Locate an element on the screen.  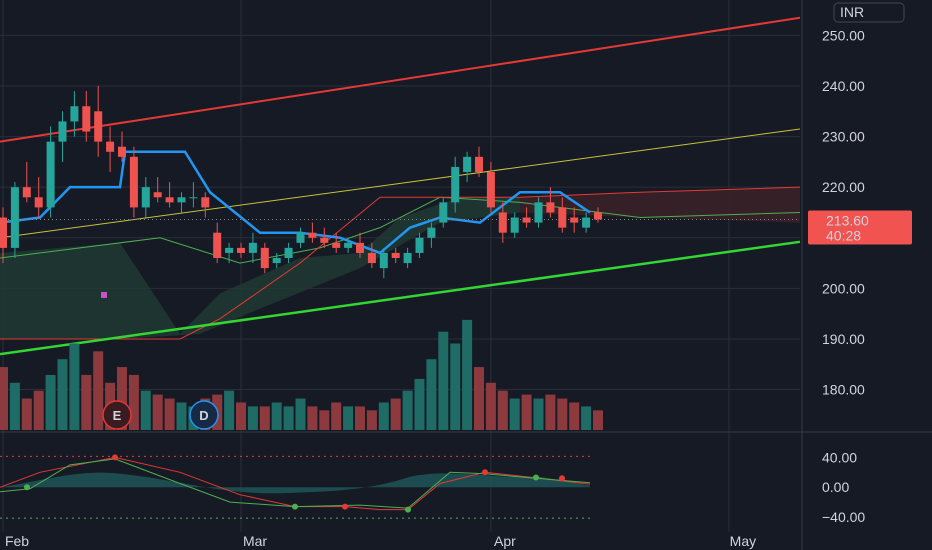
y-tick-label: 180.00 is located at coordinates (843, 390).